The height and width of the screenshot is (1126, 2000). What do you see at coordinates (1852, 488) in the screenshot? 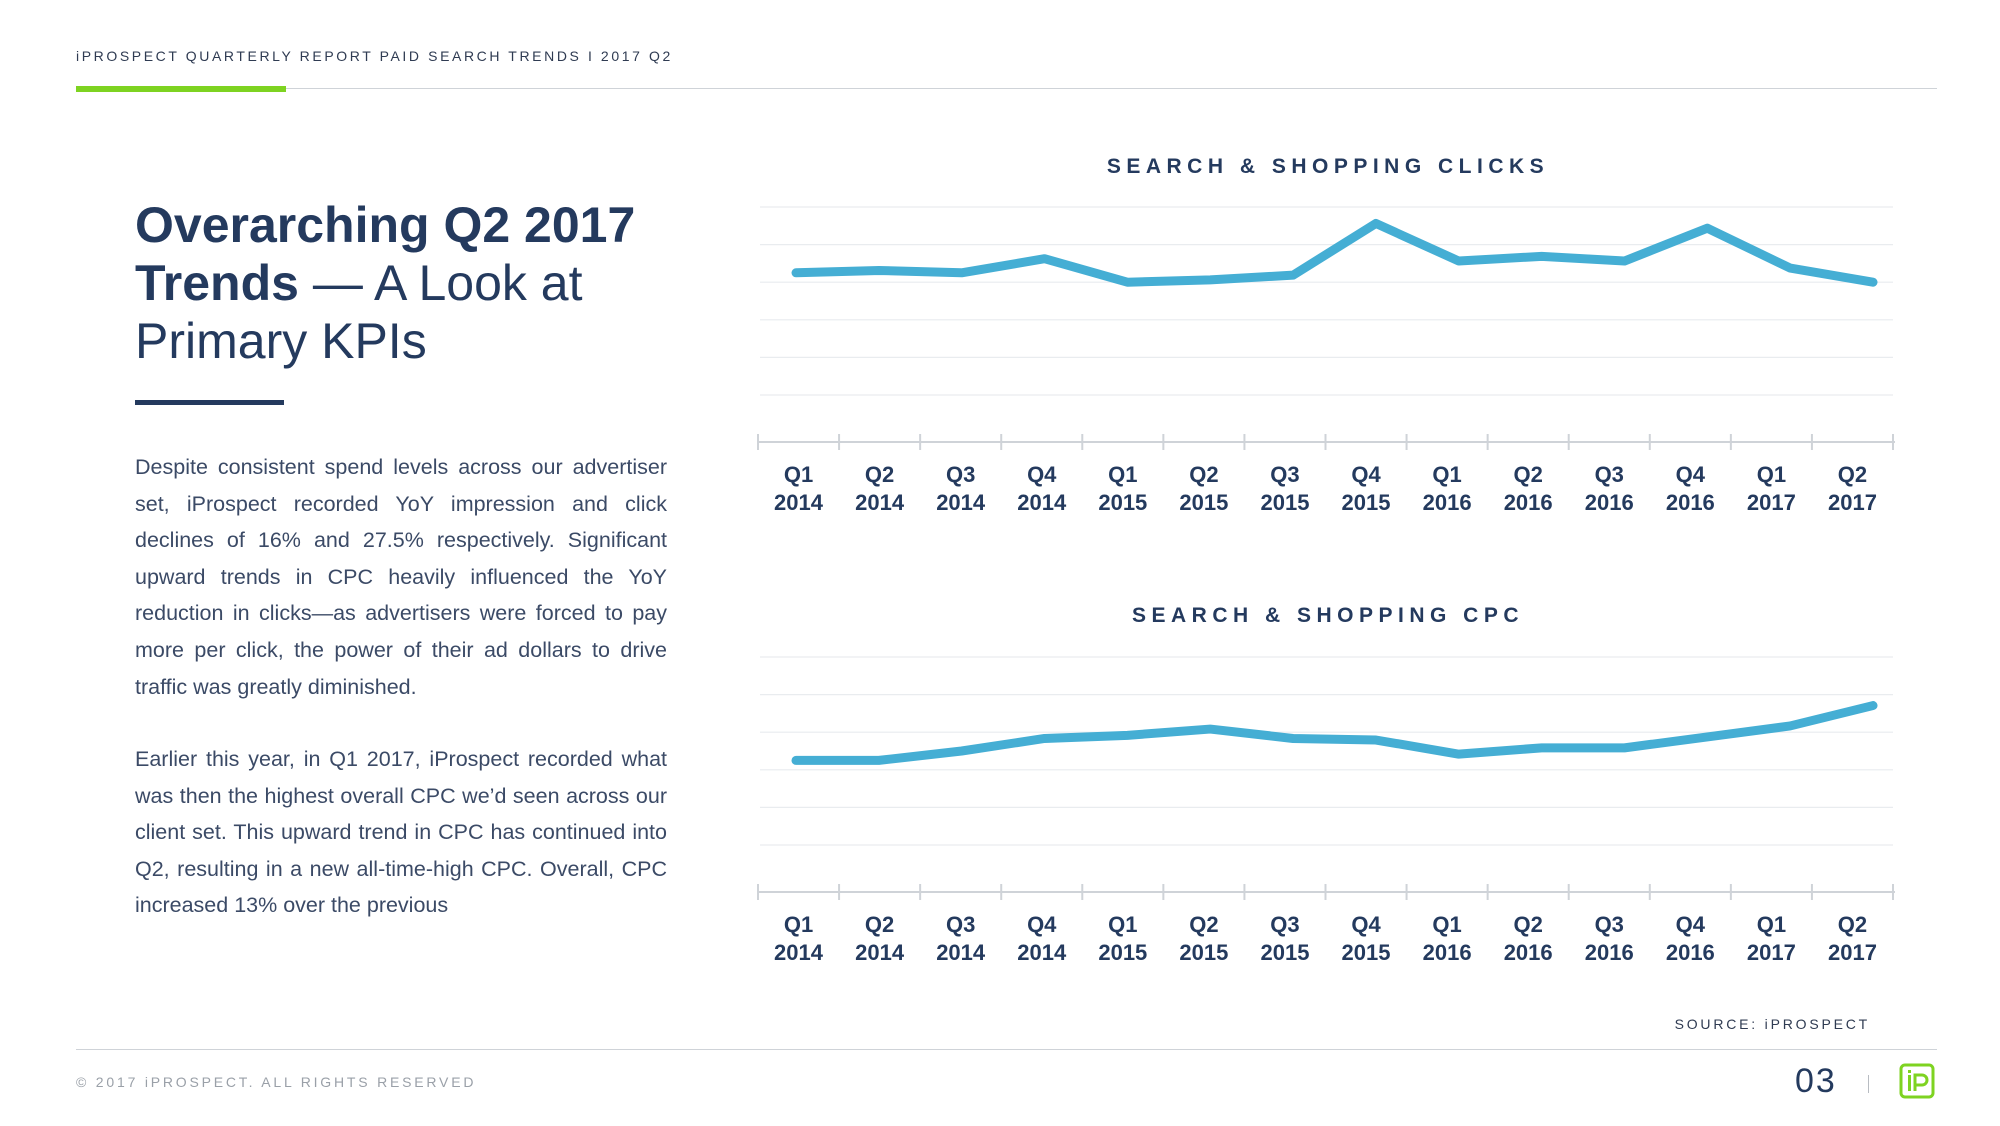
I see `clicks-x-tick-label: Q2 2017` at bounding box center [1852, 488].